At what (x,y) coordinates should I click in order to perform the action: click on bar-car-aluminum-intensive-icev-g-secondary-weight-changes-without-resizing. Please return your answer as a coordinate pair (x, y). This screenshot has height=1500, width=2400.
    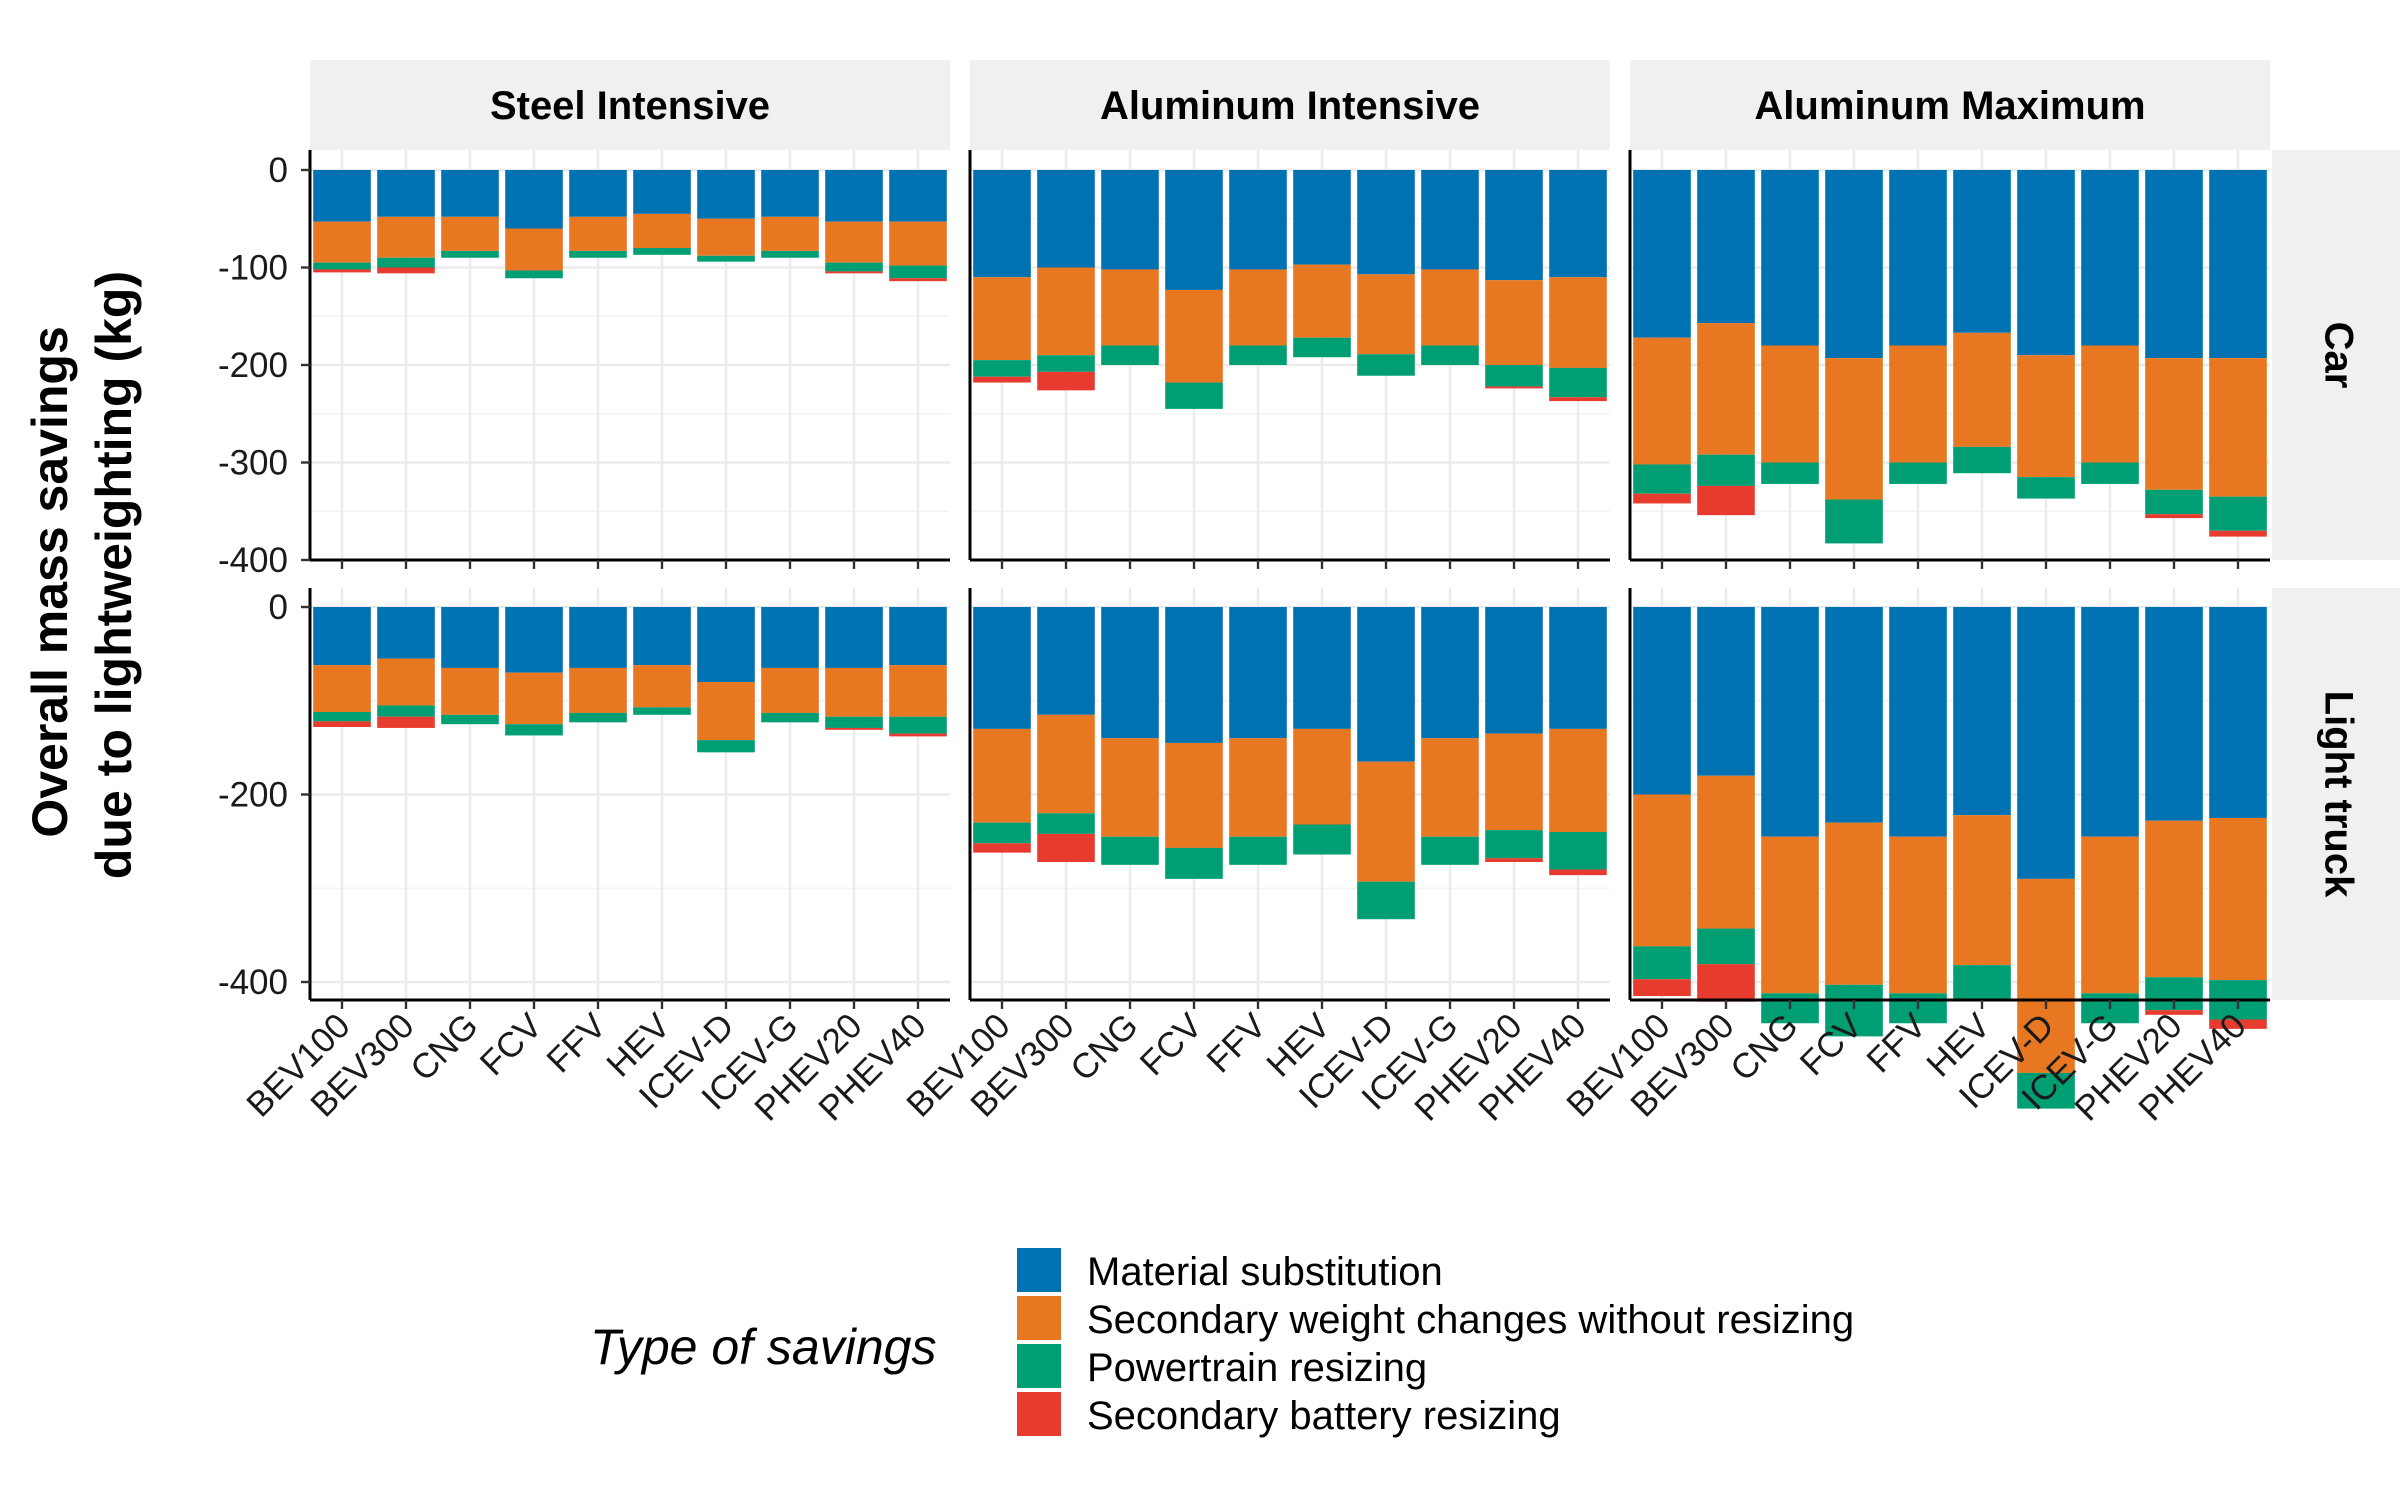
    Looking at the image, I should click on (1450, 307).